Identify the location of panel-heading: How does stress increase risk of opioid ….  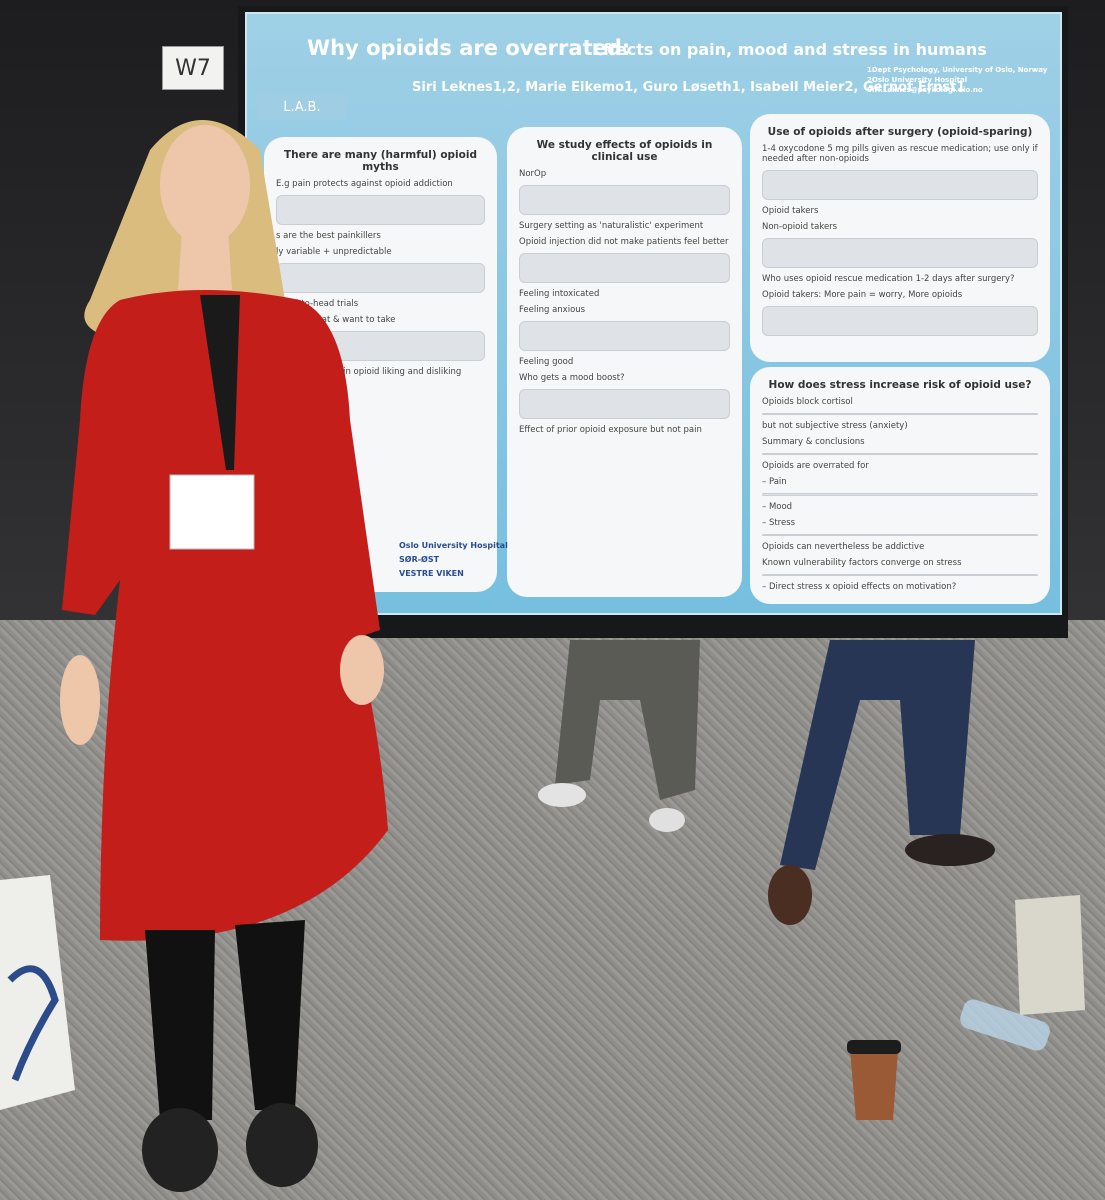
(900, 385).